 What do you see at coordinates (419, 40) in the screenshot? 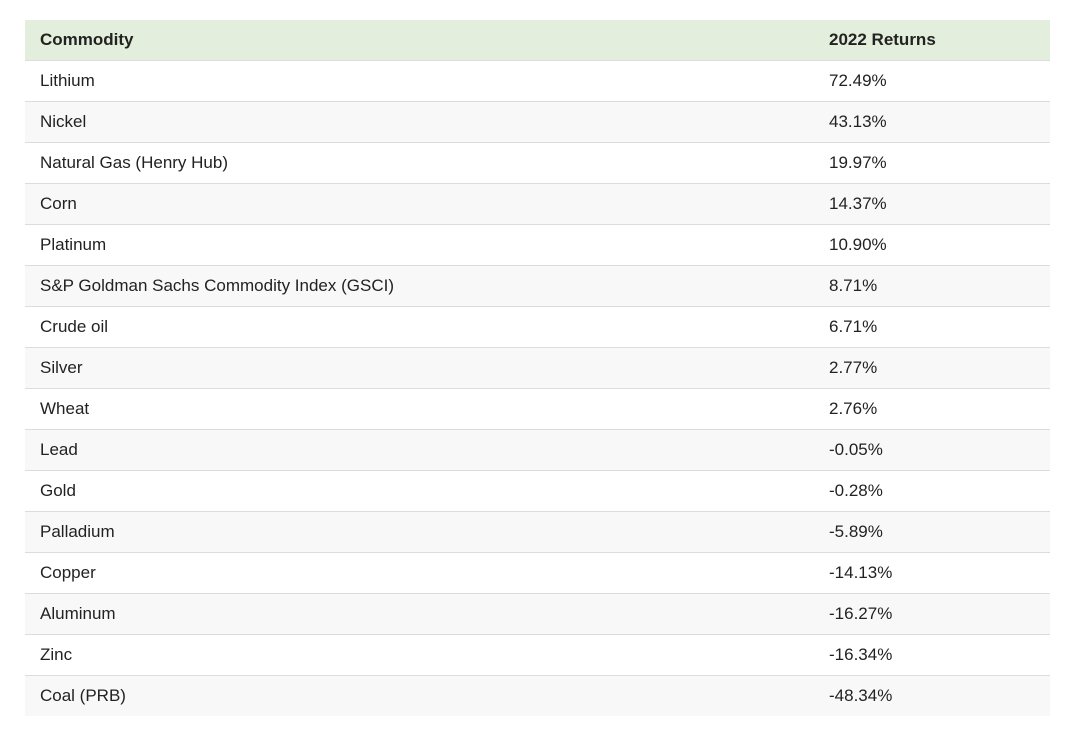
I see `column-header-commodity: Commodity` at bounding box center [419, 40].